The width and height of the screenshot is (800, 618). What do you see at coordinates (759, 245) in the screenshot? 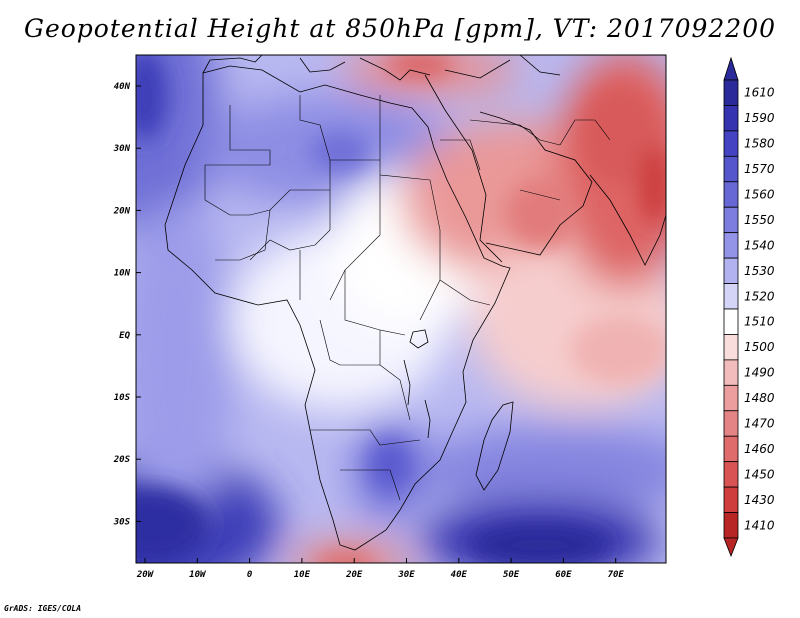
I see `colorbar-label: 1540` at bounding box center [759, 245].